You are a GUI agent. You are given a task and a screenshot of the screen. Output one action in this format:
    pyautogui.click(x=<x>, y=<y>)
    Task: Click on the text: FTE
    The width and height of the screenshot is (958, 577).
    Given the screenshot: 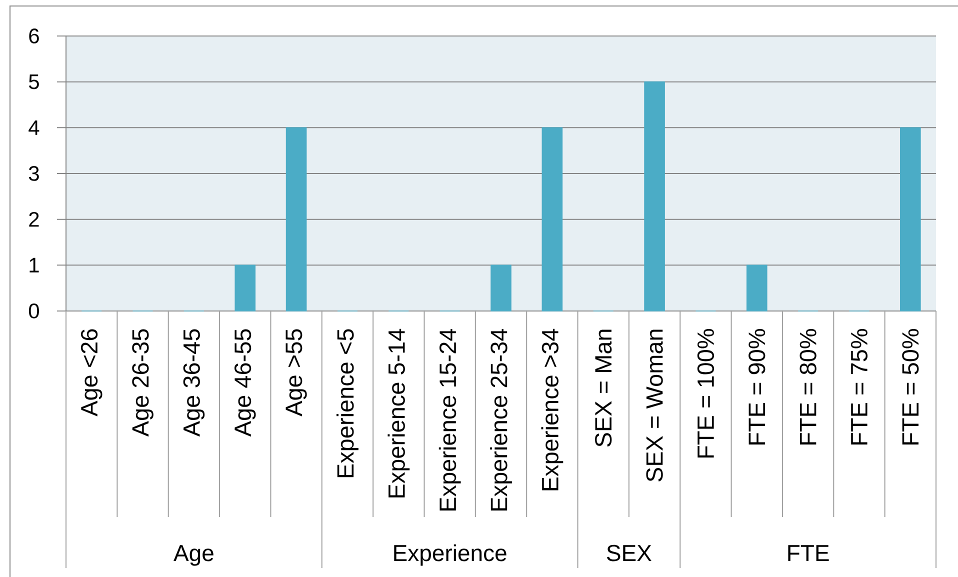 What is the action you would take?
    pyautogui.click(x=808, y=553)
    